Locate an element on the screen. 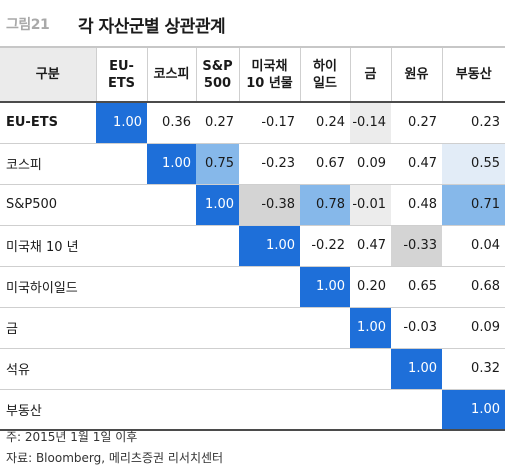 Image resolution: width=505 pixels, height=473 pixels. correlation-cell: -0.22 is located at coordinates (328, 245).